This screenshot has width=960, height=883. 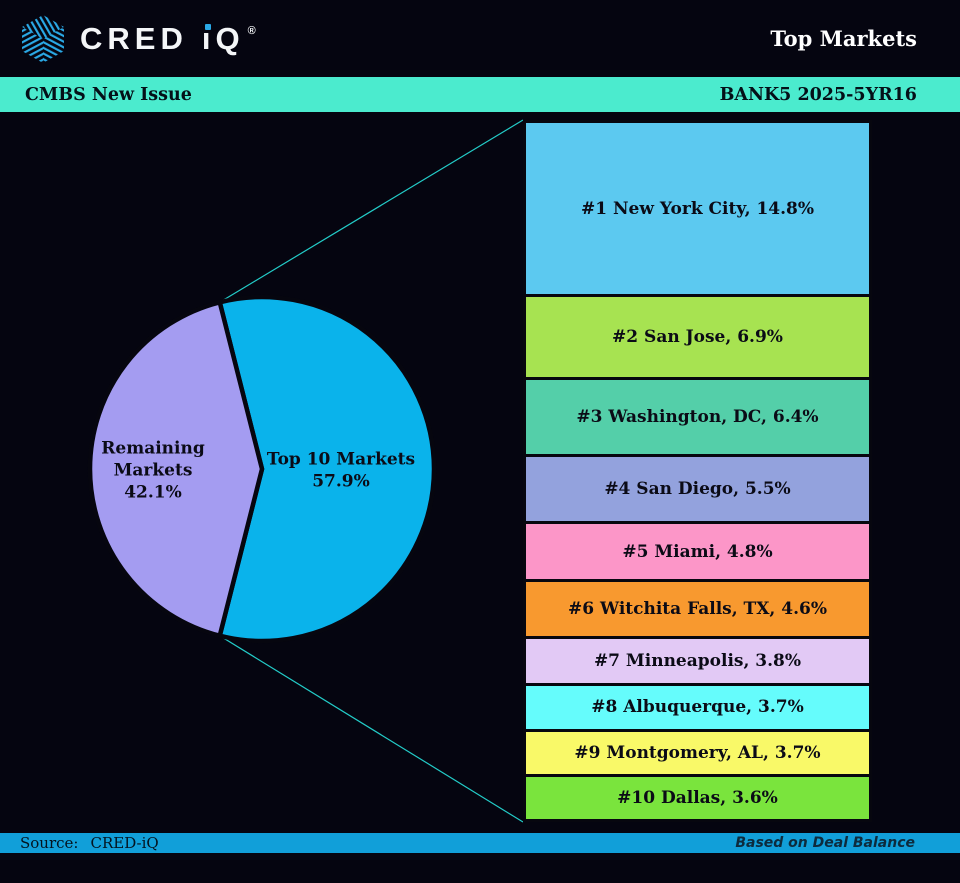 I want to click on logo-text-iq: iQ, so click(x=223, y=38).